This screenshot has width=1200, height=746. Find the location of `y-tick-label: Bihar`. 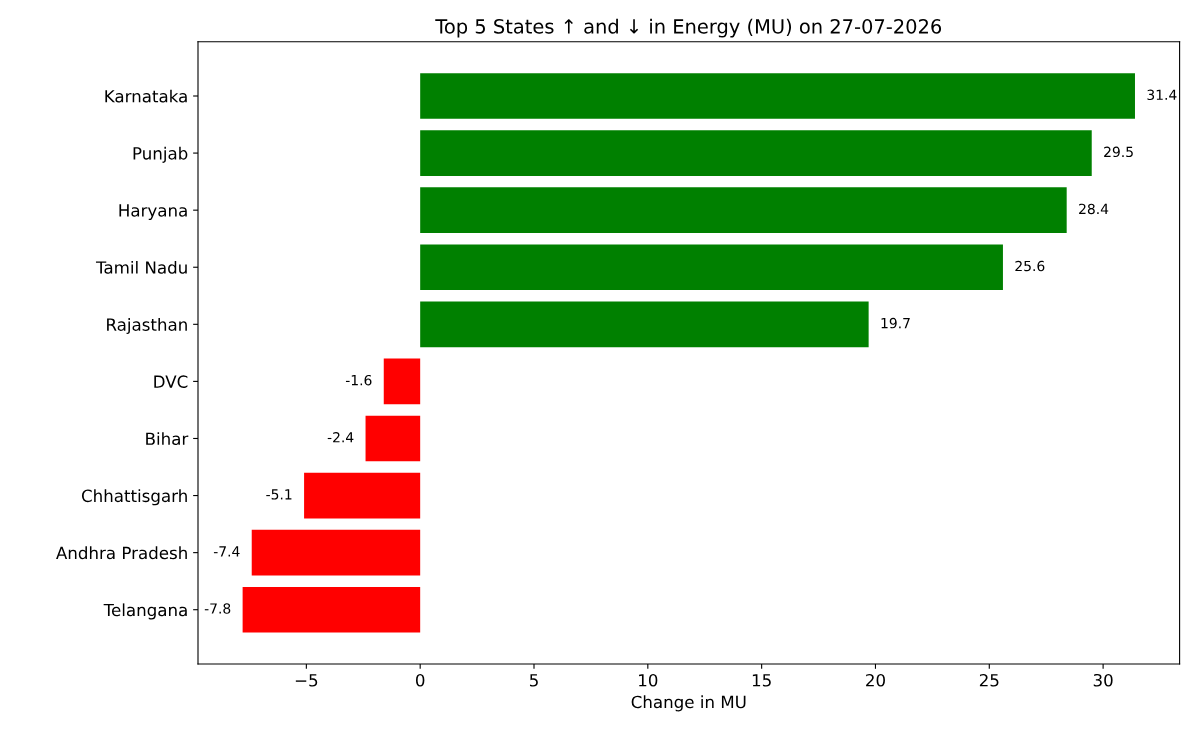

y-tick-label: Bihar is located at coordinates (167, 439).